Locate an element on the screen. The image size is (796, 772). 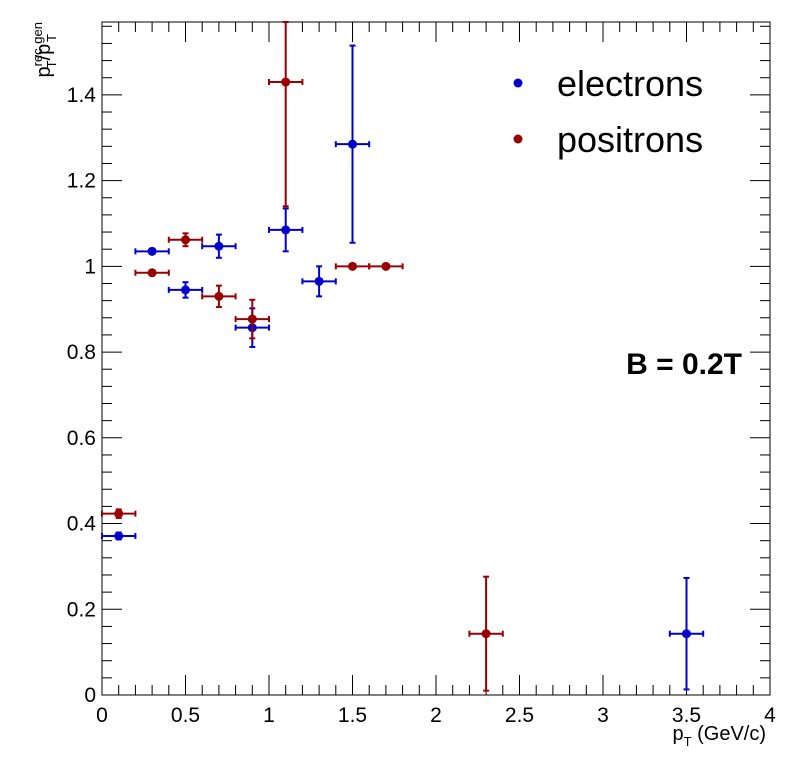
y-tick-label: 0.4 is located at coordinates (82, 524).